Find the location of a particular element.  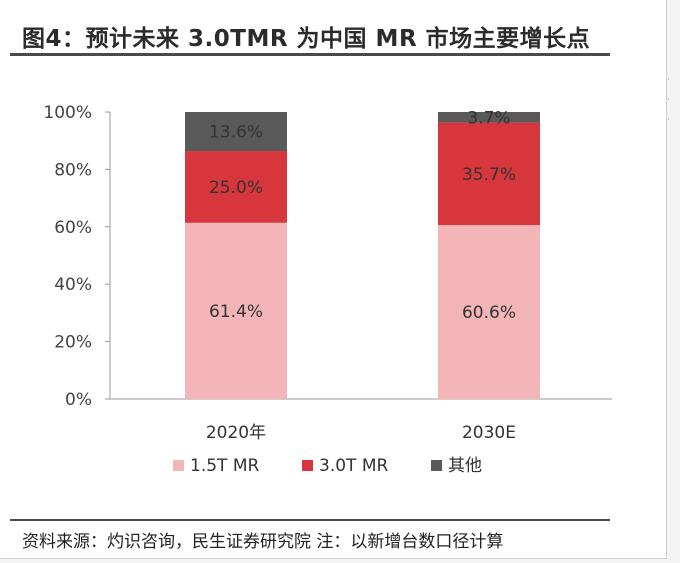

data-label: 13.6% is located at coordinates (236, 133).